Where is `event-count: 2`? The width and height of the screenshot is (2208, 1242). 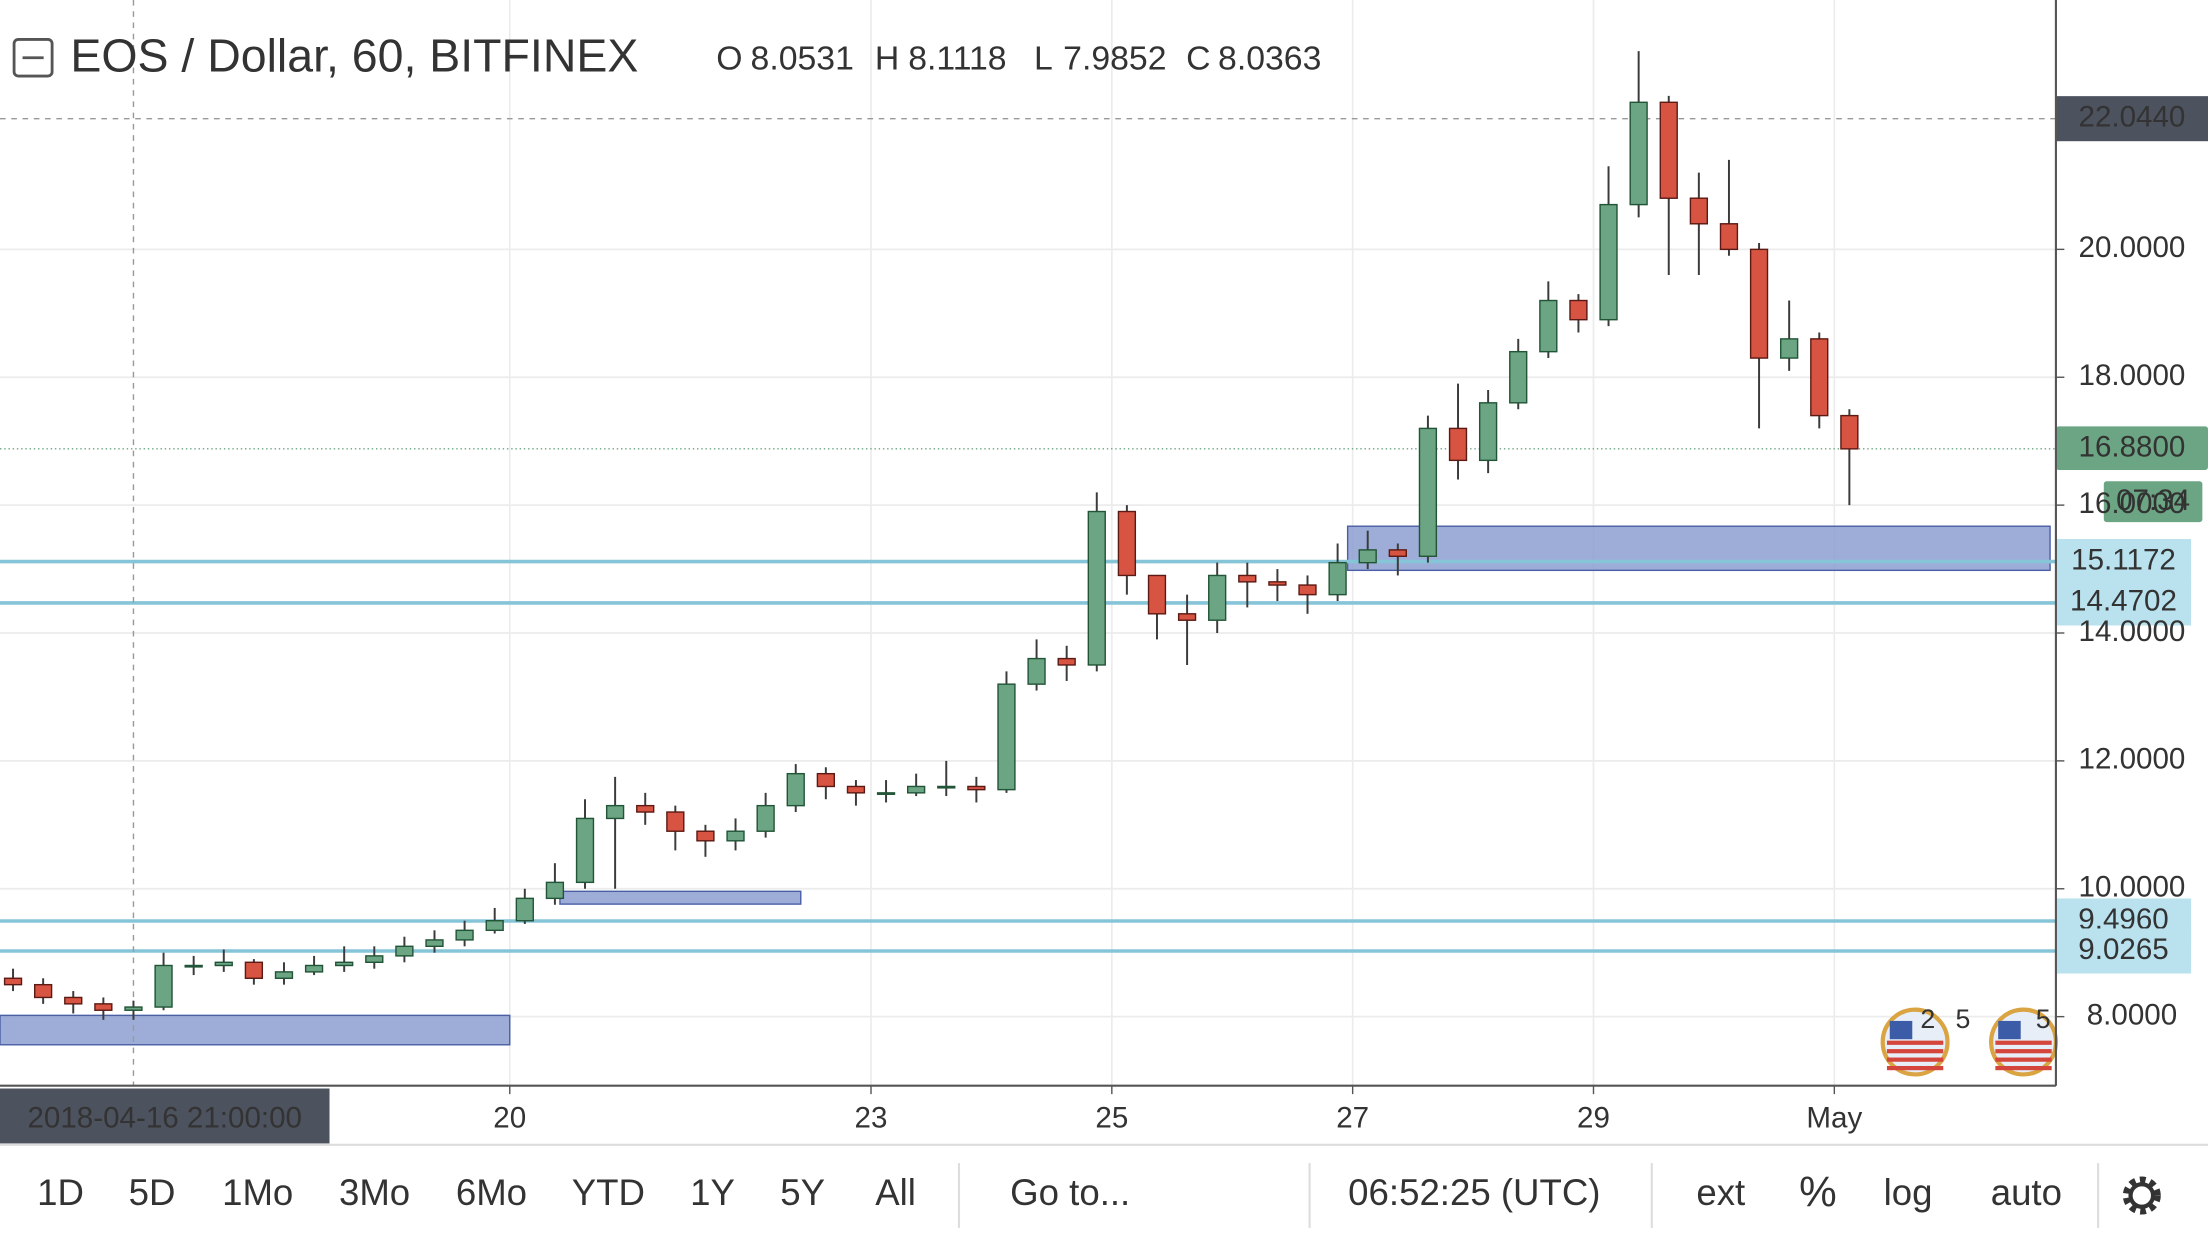
event-count: 2 is located at coordinates (1927, 1019).